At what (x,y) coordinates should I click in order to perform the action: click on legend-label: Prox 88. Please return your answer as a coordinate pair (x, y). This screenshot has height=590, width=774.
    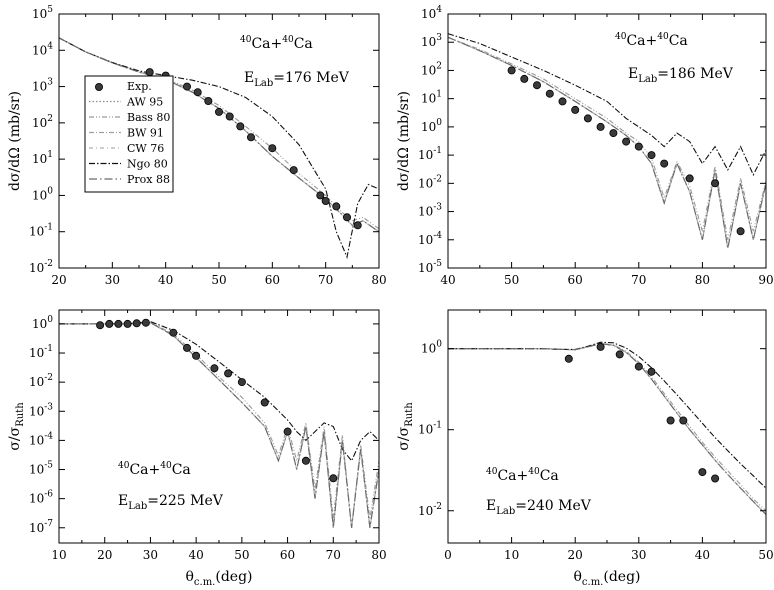
    Looking at the image, I should click on (148, 179).